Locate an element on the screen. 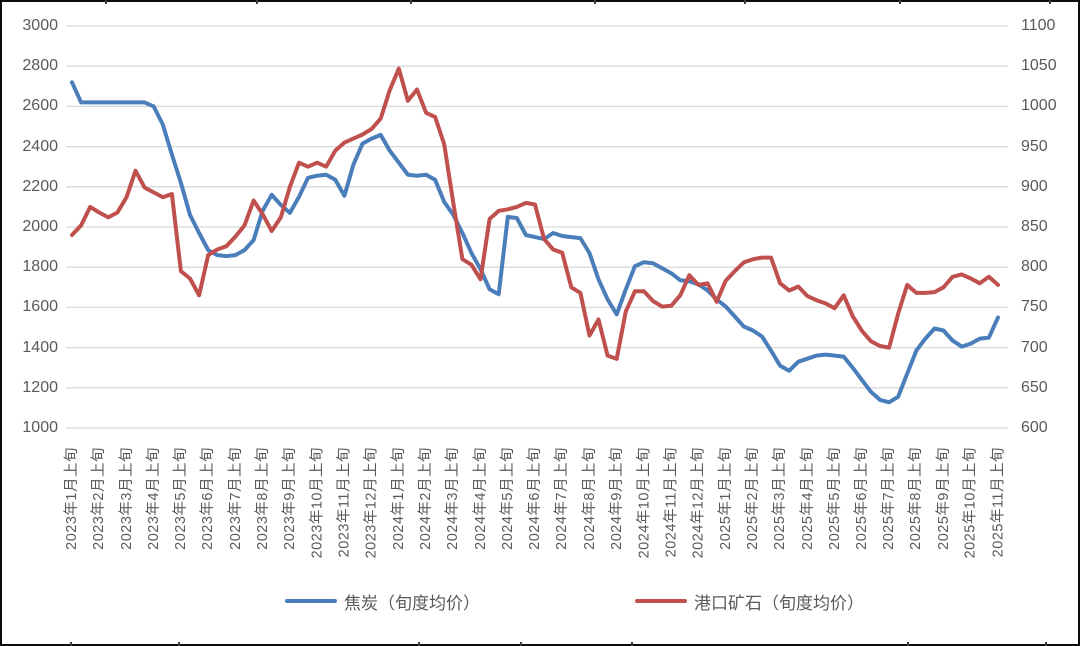 The height and width of the screenshot is (646, 1080). x-axis-tick: 2024年12月上旬 is located at coordinates (698, 503).